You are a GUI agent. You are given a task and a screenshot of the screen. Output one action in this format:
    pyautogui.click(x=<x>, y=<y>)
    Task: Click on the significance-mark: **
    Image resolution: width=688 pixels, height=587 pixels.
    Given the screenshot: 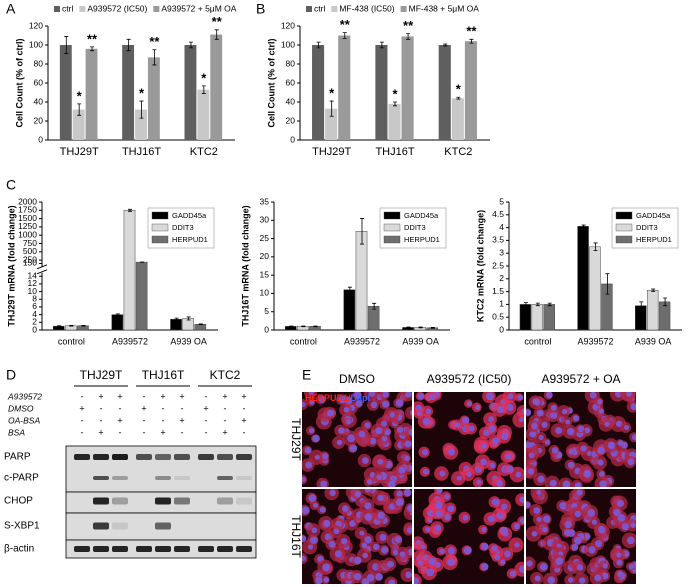 What is the action you would take?
    pyautogui.click(x=154, y=41)
    